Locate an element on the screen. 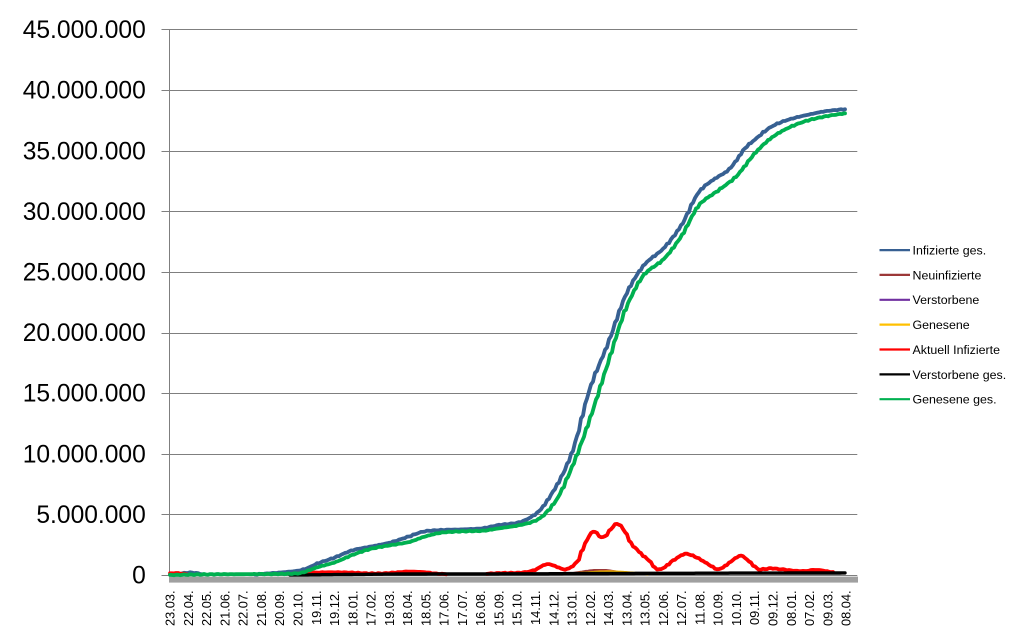  svg-text: 5.000.000 is located at coordinates (90, 515).